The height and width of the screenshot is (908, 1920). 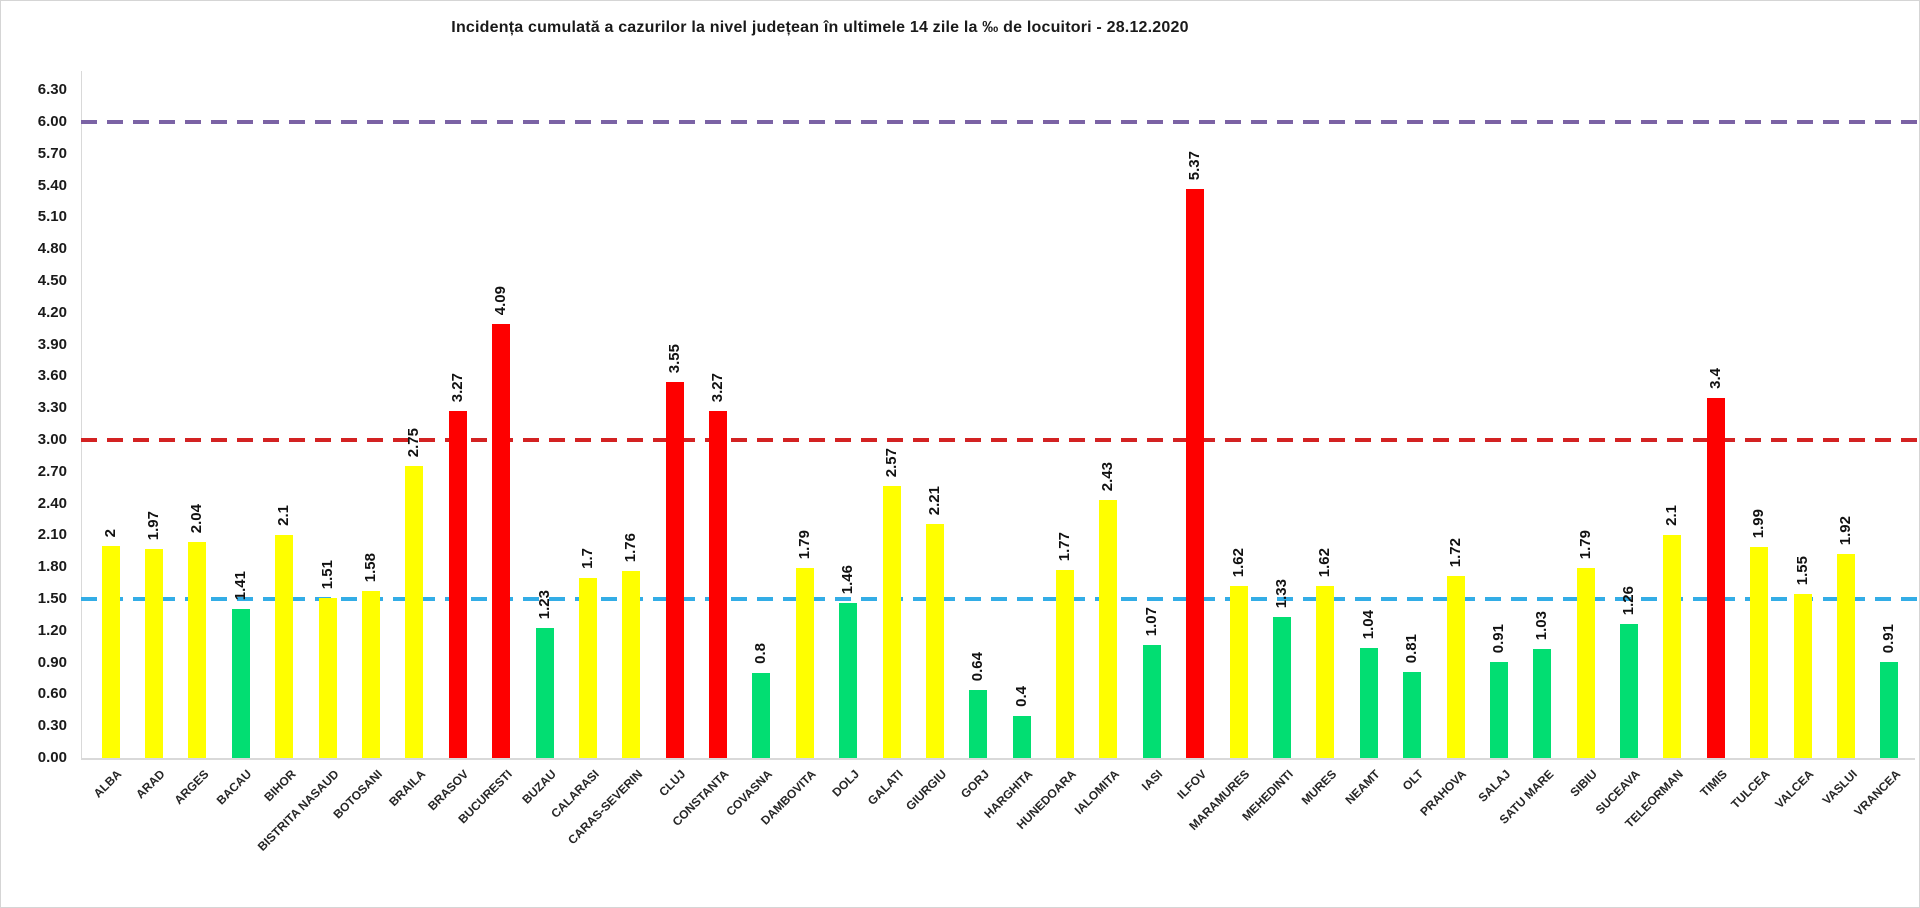 I want to click on bar-sibiu, so click(x=1585, y=663).